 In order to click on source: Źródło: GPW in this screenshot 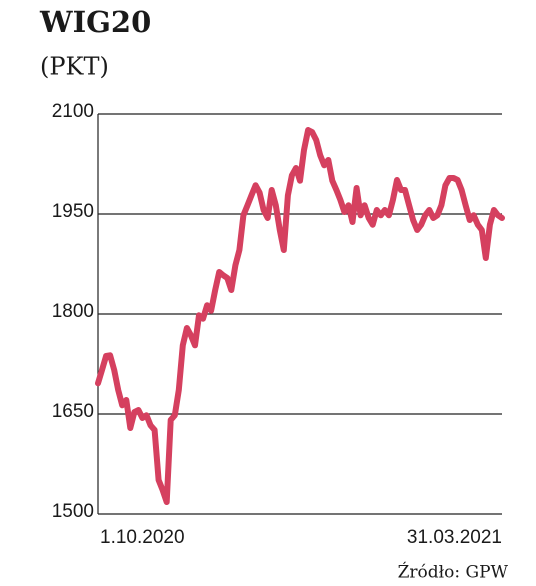, I will do `click(453, 572)`.